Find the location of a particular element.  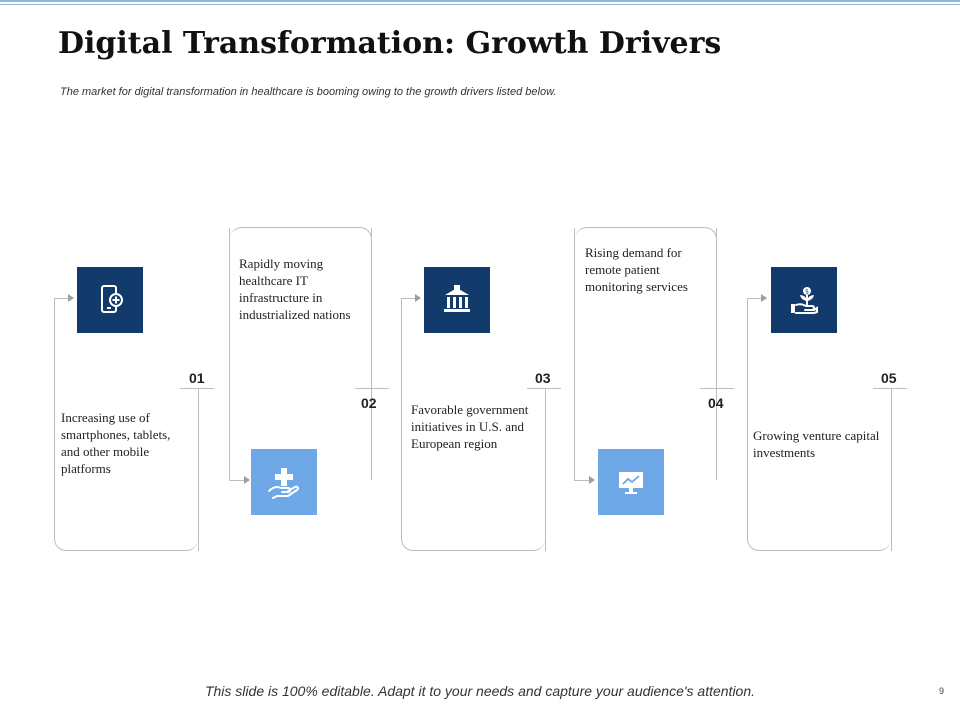

monitor-chart-icon is located at coordinates (631, 482).